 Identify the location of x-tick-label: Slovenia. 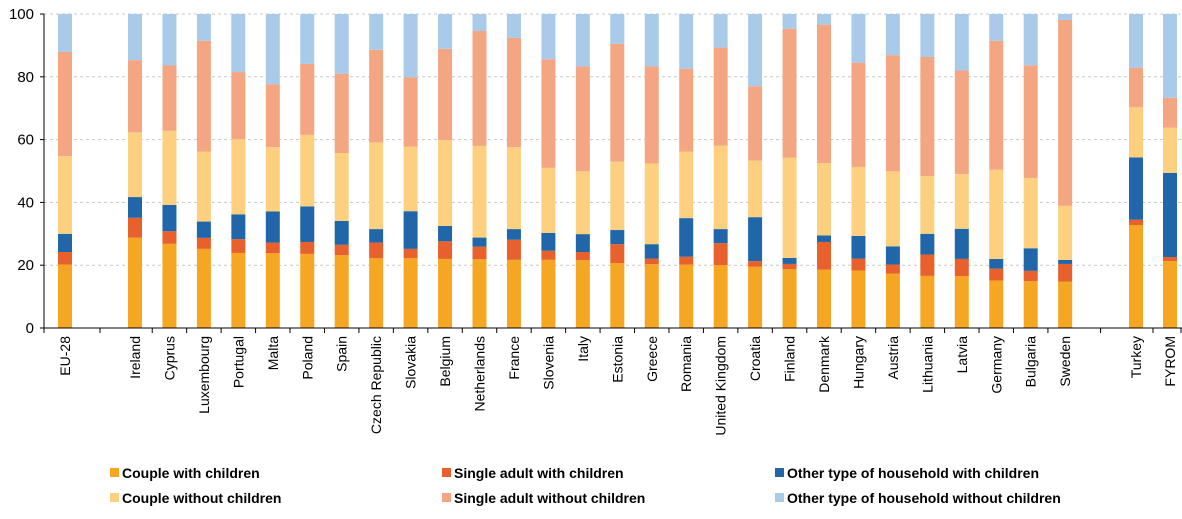
(548, 363).